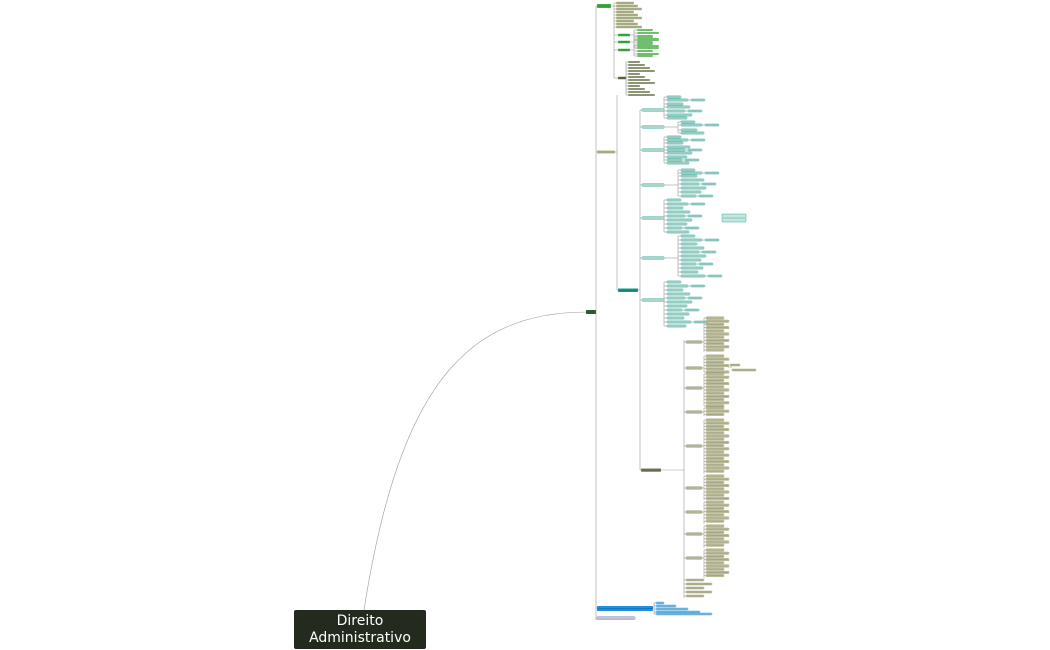 Image resolution: width=1050 pixels, height=650 pixels. Describe the element at coordinates (622, 78) in the screenshot. I see `sub-branch-dark-node` at that location.